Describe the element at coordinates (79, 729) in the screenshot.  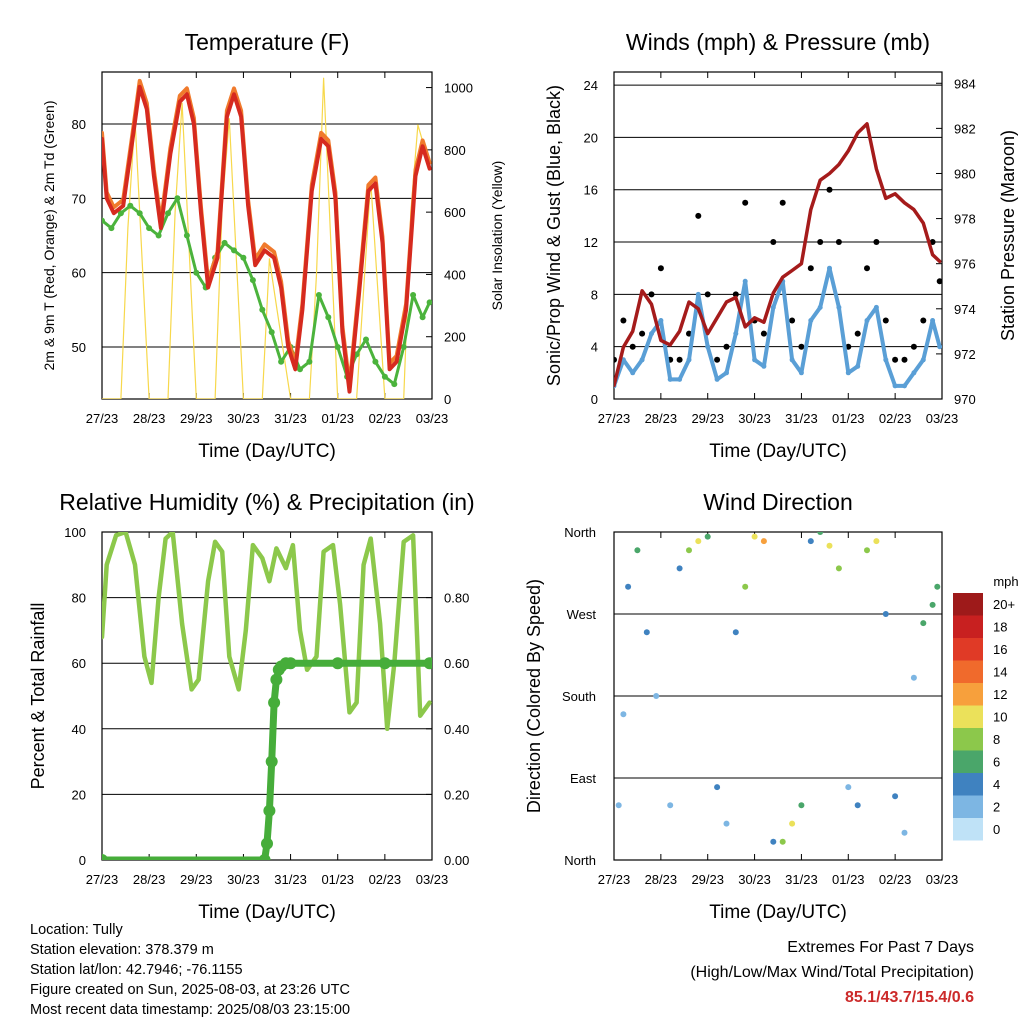
I see `humidity-ytick-label: 40` at that location.